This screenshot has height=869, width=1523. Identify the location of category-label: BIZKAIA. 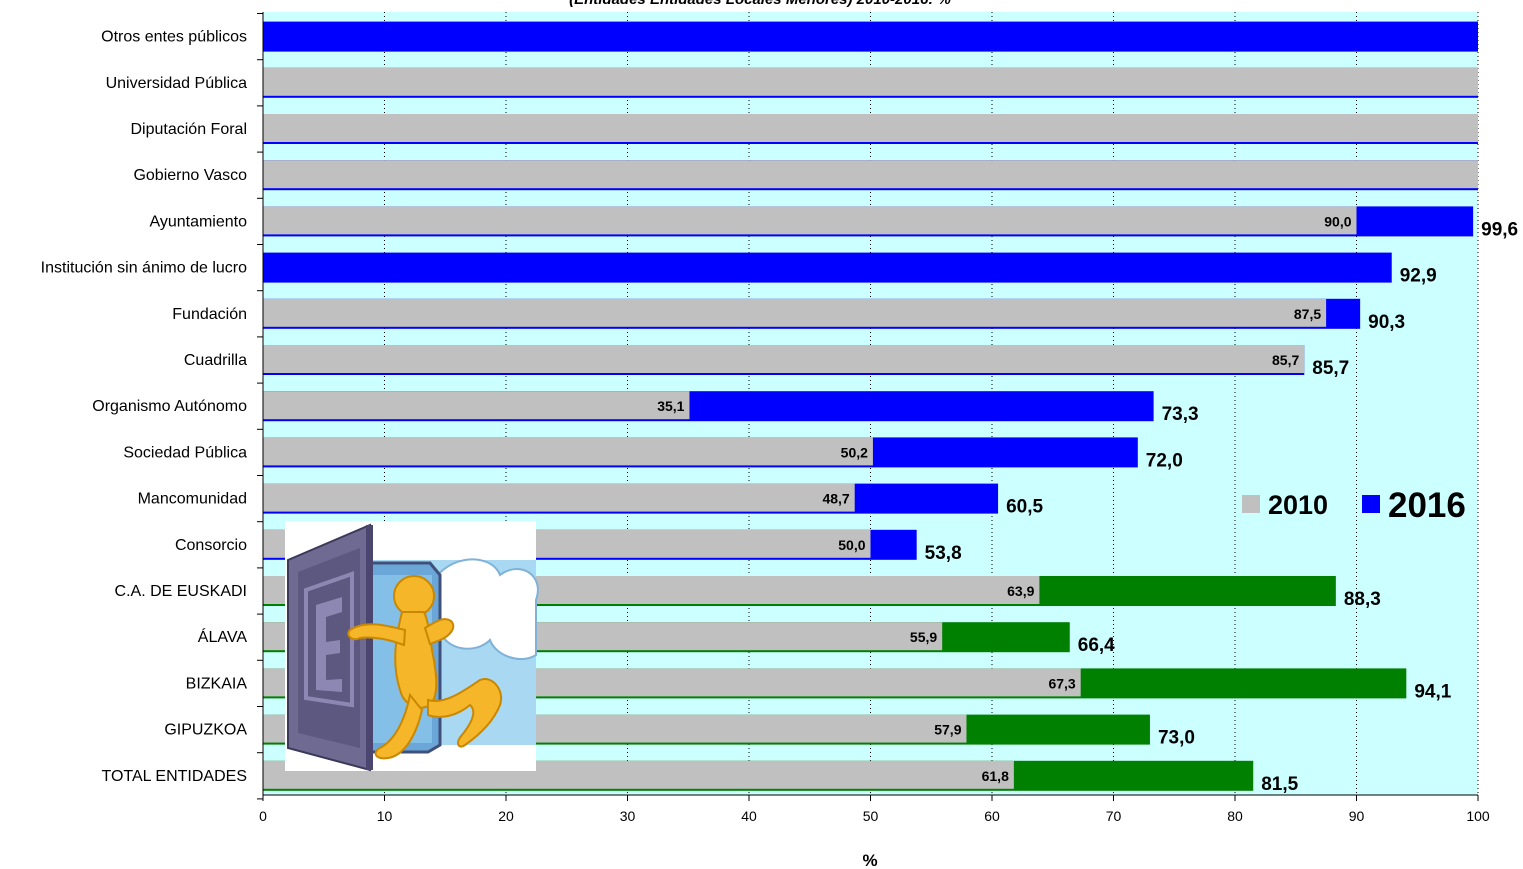
(217, 683).